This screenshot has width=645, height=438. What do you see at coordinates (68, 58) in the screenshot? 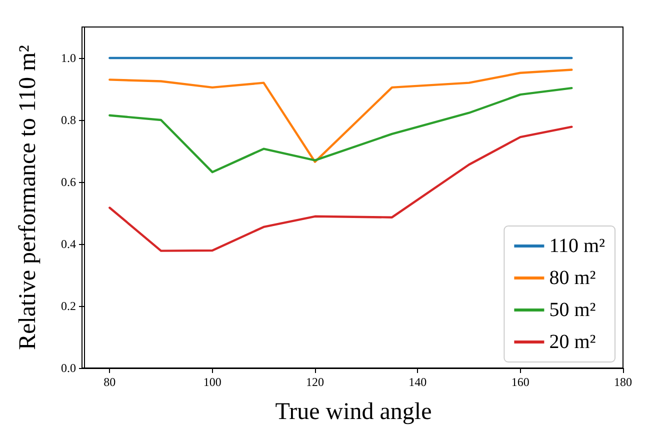
I see `y-tick-label: 1.0` at bounding box center [68, 58].